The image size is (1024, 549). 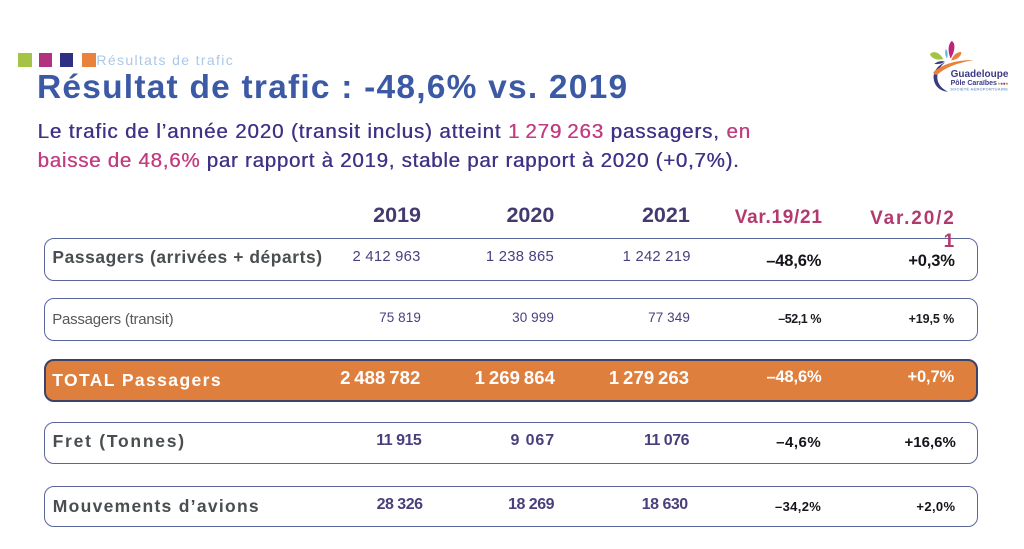 I want to click on svg-text: Pôle Caraïbes, so click(x=974, y=83).